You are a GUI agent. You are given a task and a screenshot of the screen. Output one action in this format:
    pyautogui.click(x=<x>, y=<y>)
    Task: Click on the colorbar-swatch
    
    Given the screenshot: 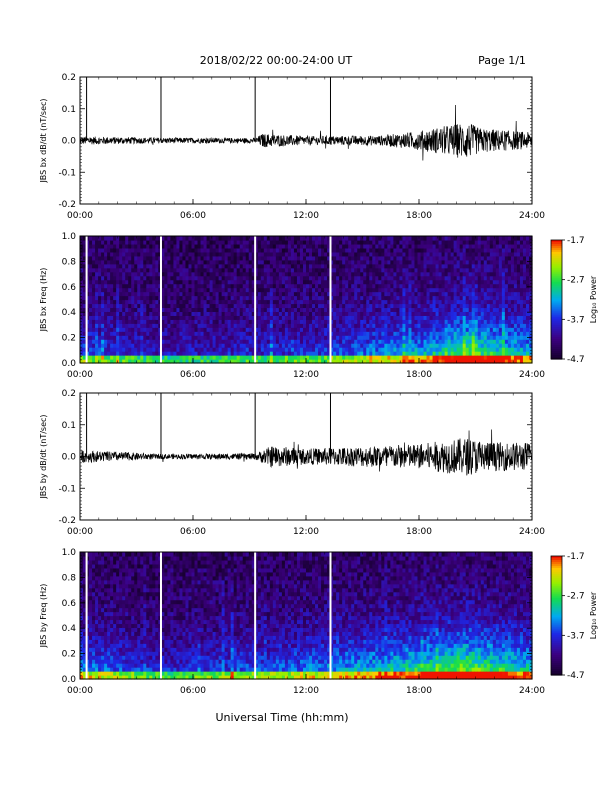 What is the action you would take?
    pyautogui.click(x=556, y=265)
    